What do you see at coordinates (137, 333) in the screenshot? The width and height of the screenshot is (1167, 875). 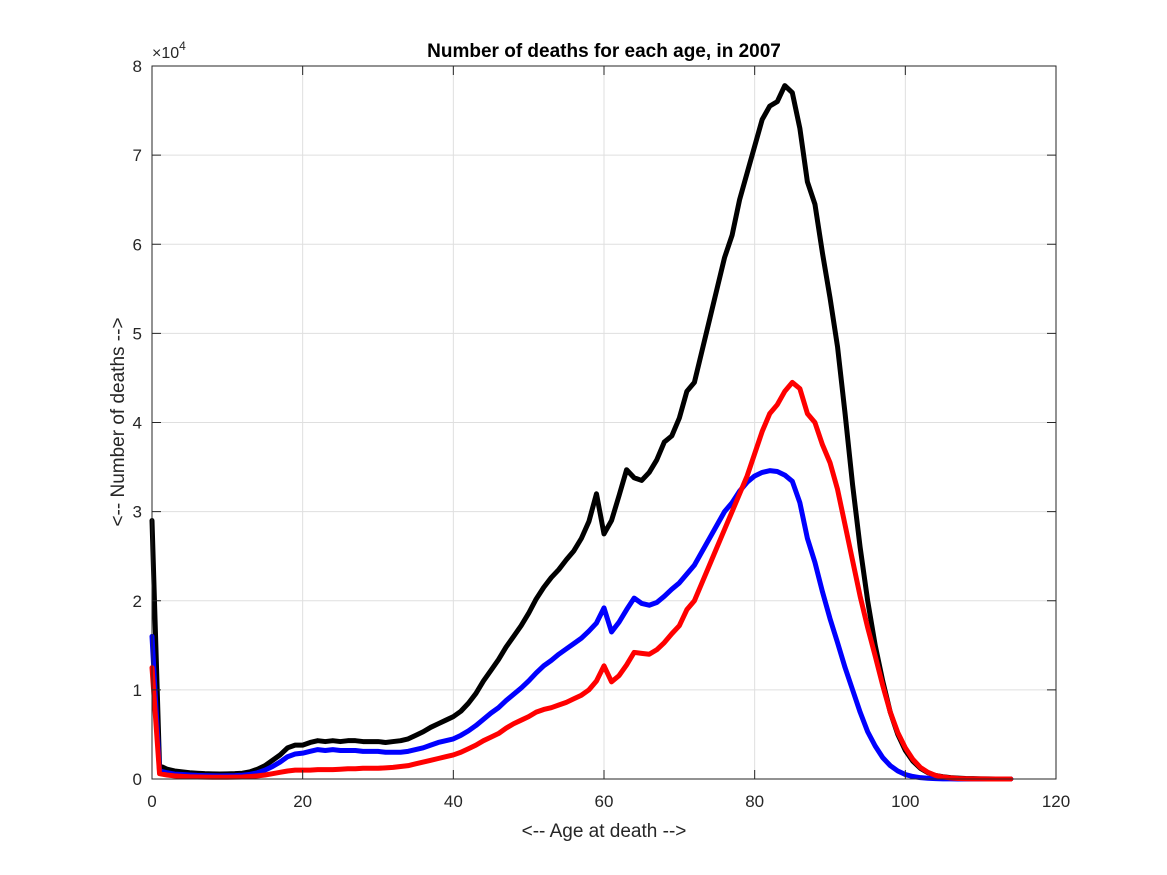 I see `y-tick-label: 5` at bounding box center [137, 333].